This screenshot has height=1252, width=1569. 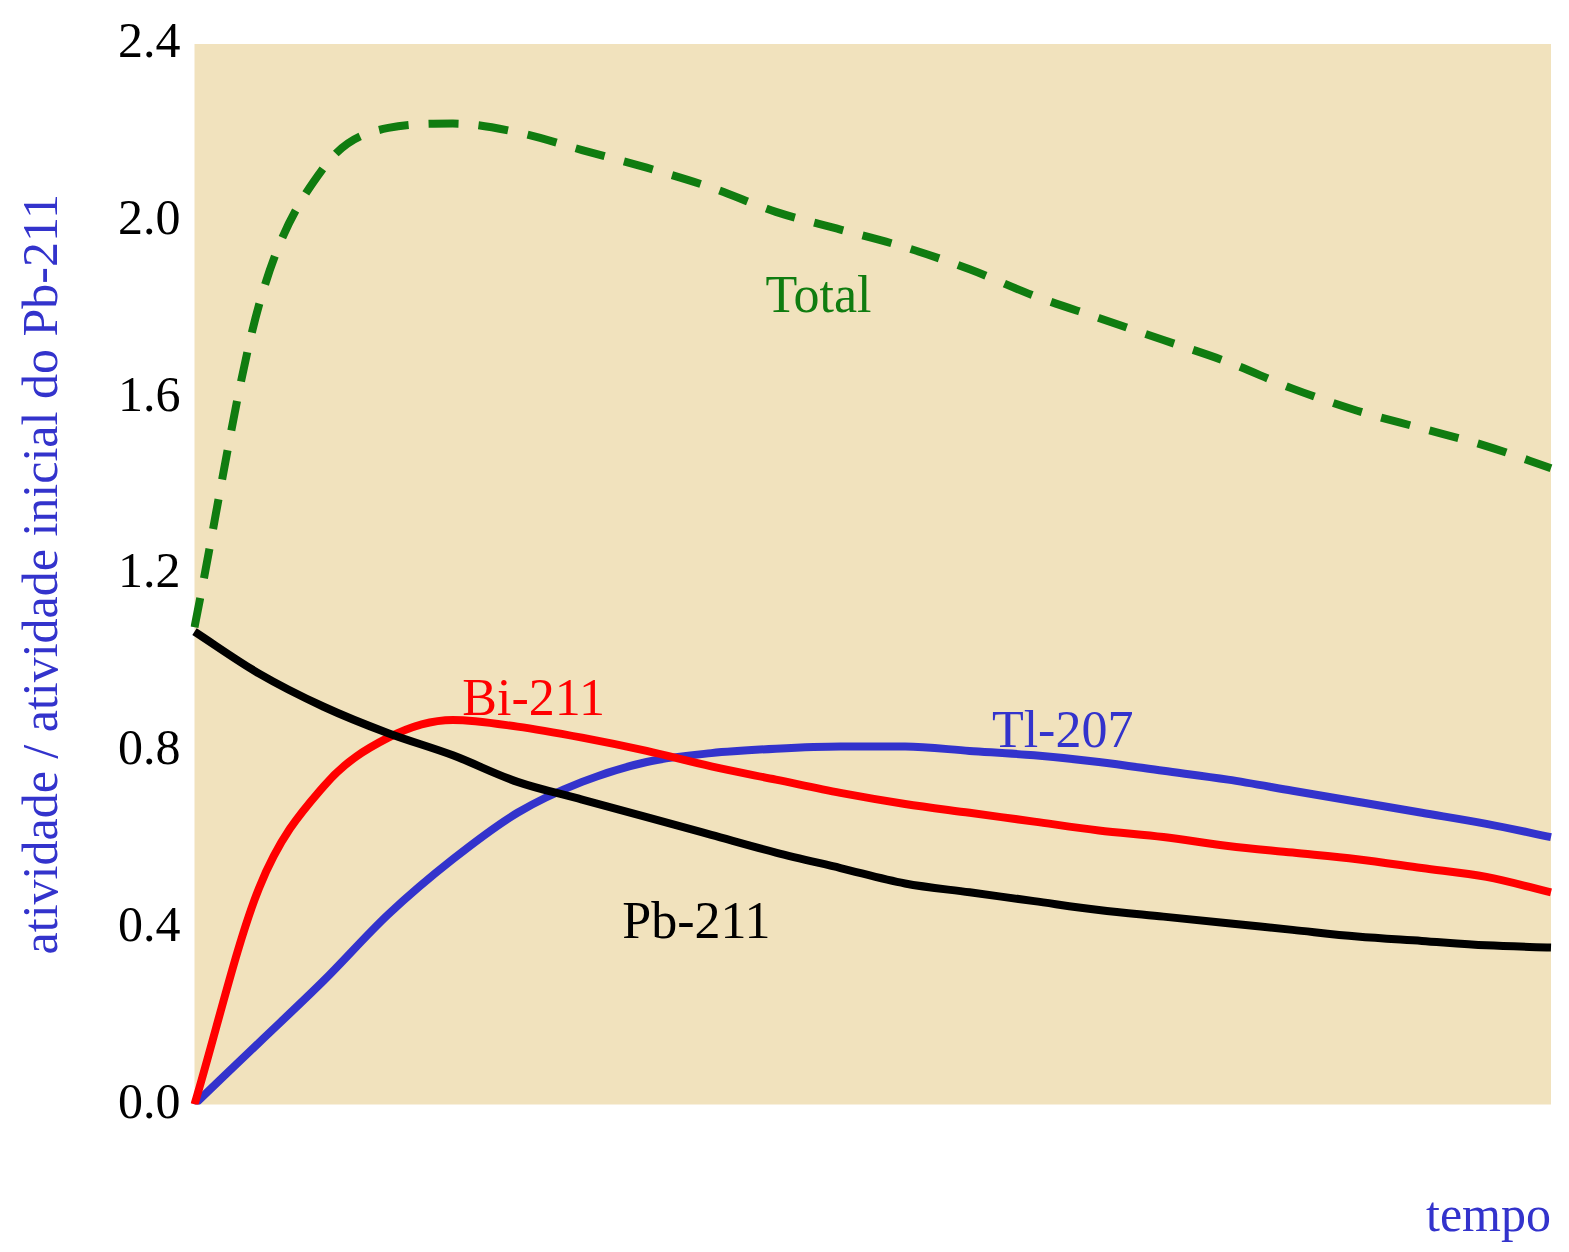 I want to click on y-tick-label: 1.2, so click(x=149, y=570).